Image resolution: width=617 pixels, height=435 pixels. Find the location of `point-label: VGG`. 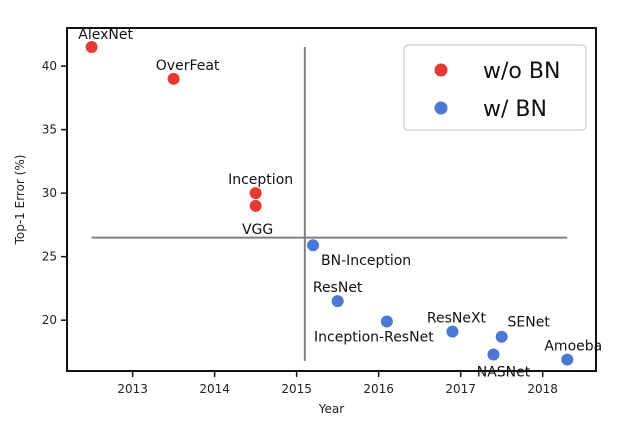

point-label: VGG is located at coordinates (257, 230).